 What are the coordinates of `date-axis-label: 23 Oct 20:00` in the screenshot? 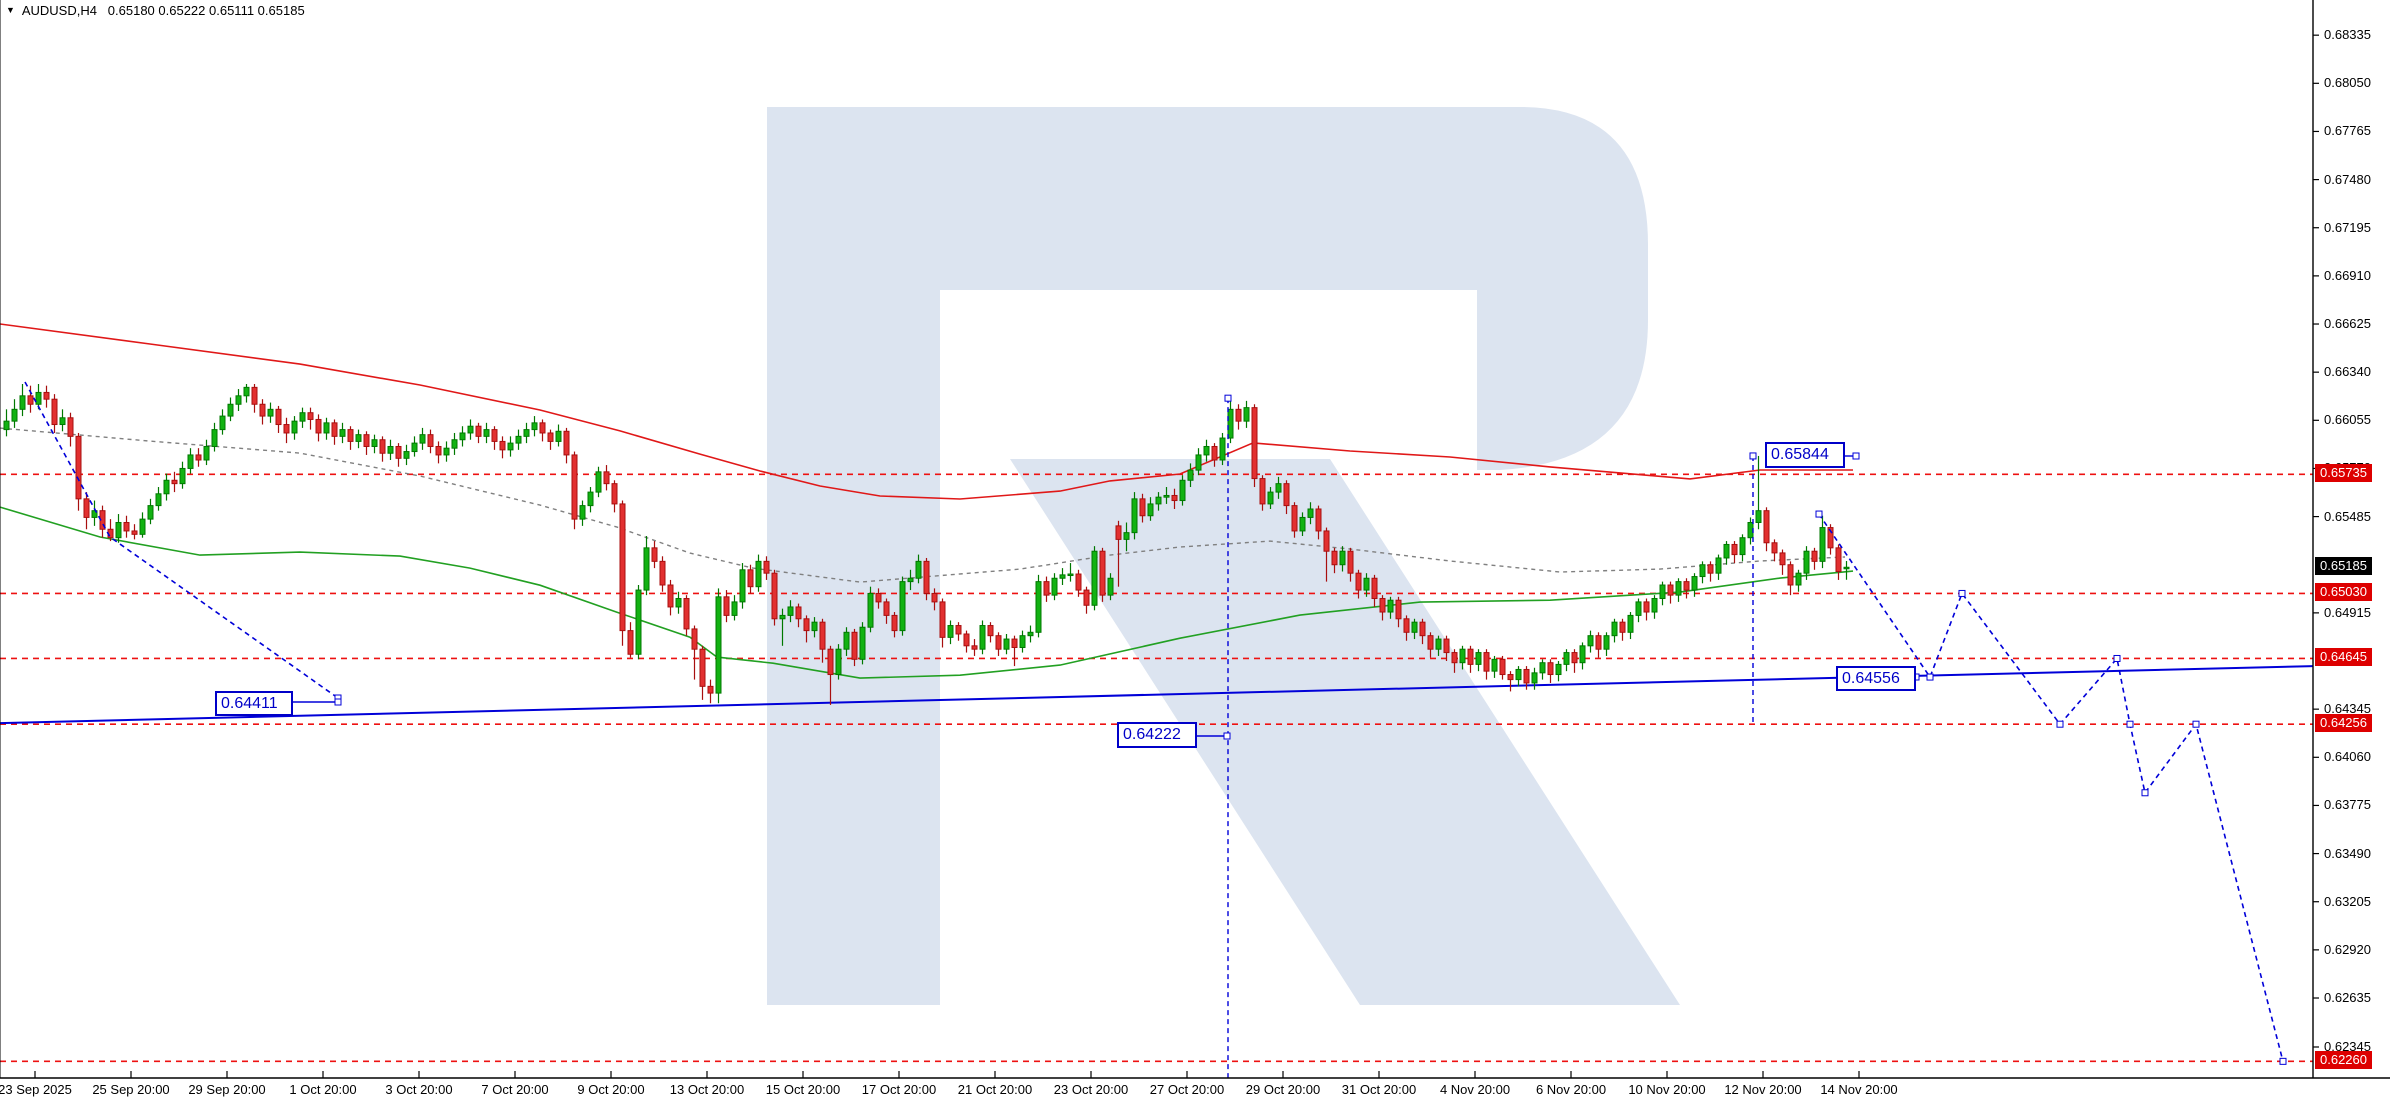 It's located at (1091, 1089).